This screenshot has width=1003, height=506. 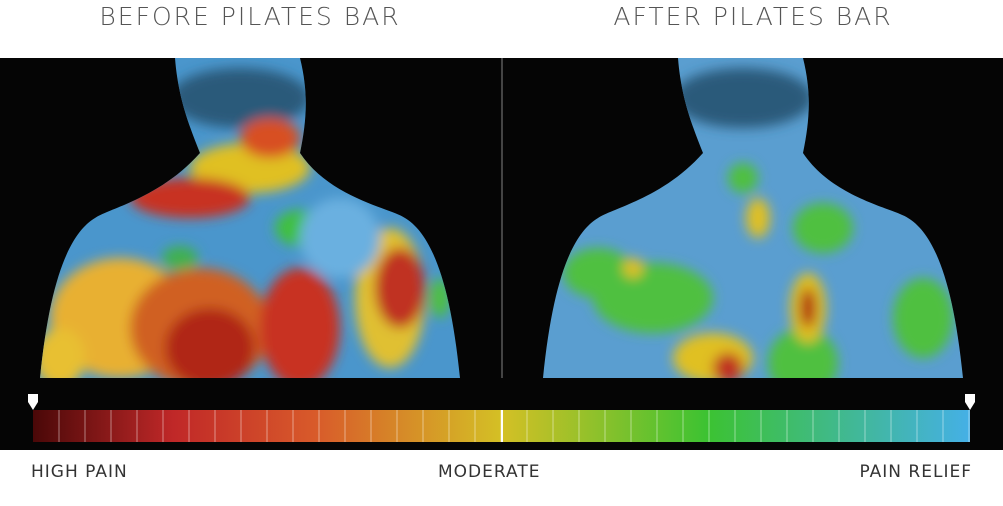 I want to click on after-title: AFTER PILATES BAR, so click(x=753, y=16).